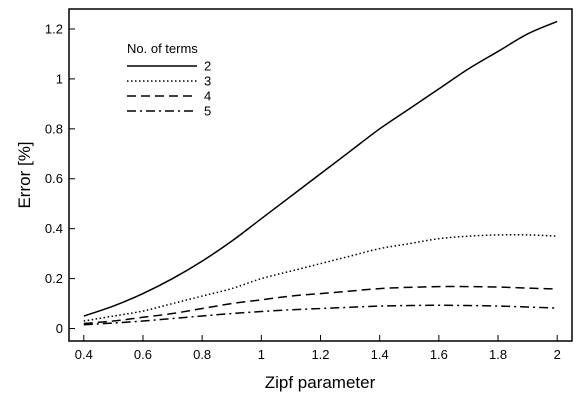  Describe the element at coordinates (557, 354) in the screenshot. I see `x-tick-label: 2` at that location.